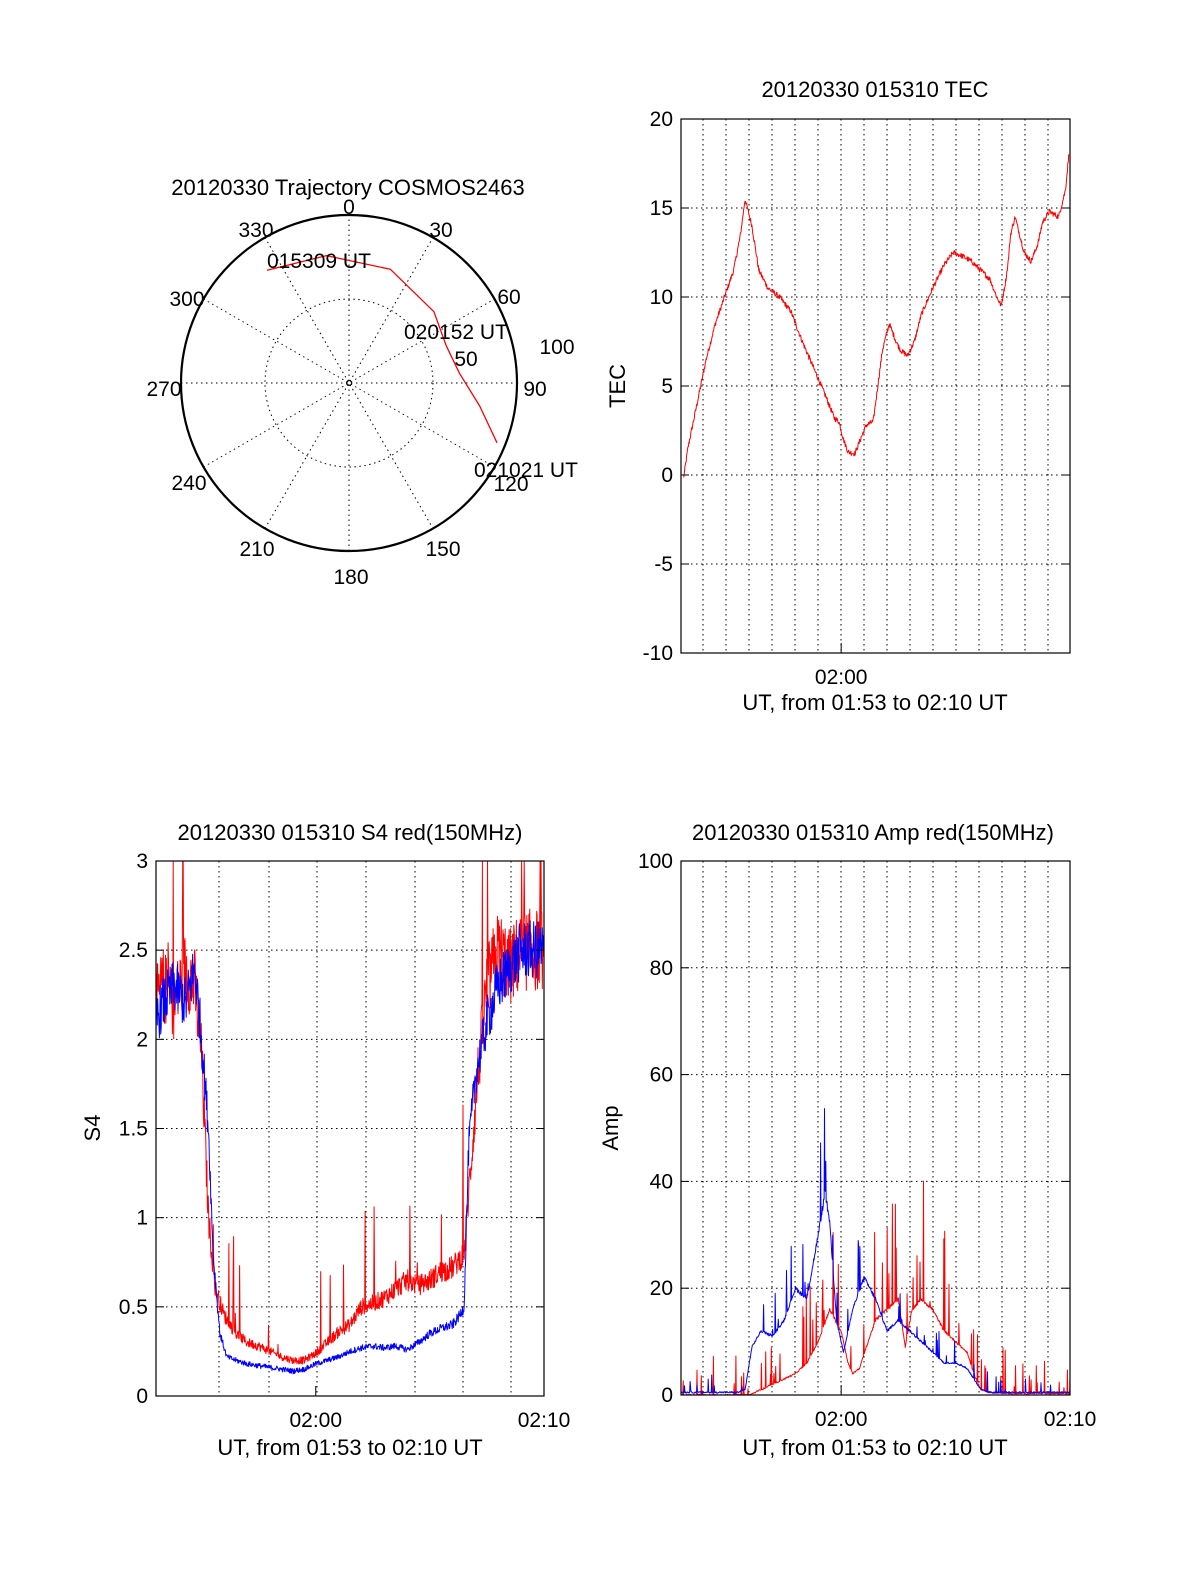 The image size is (1200, 1575). What do you see at coordinates (874, 702) in the screenshot?
I see `tec-x-label: UT, from 01:53 to 02:10 UT` at bounding box center [874, 702].